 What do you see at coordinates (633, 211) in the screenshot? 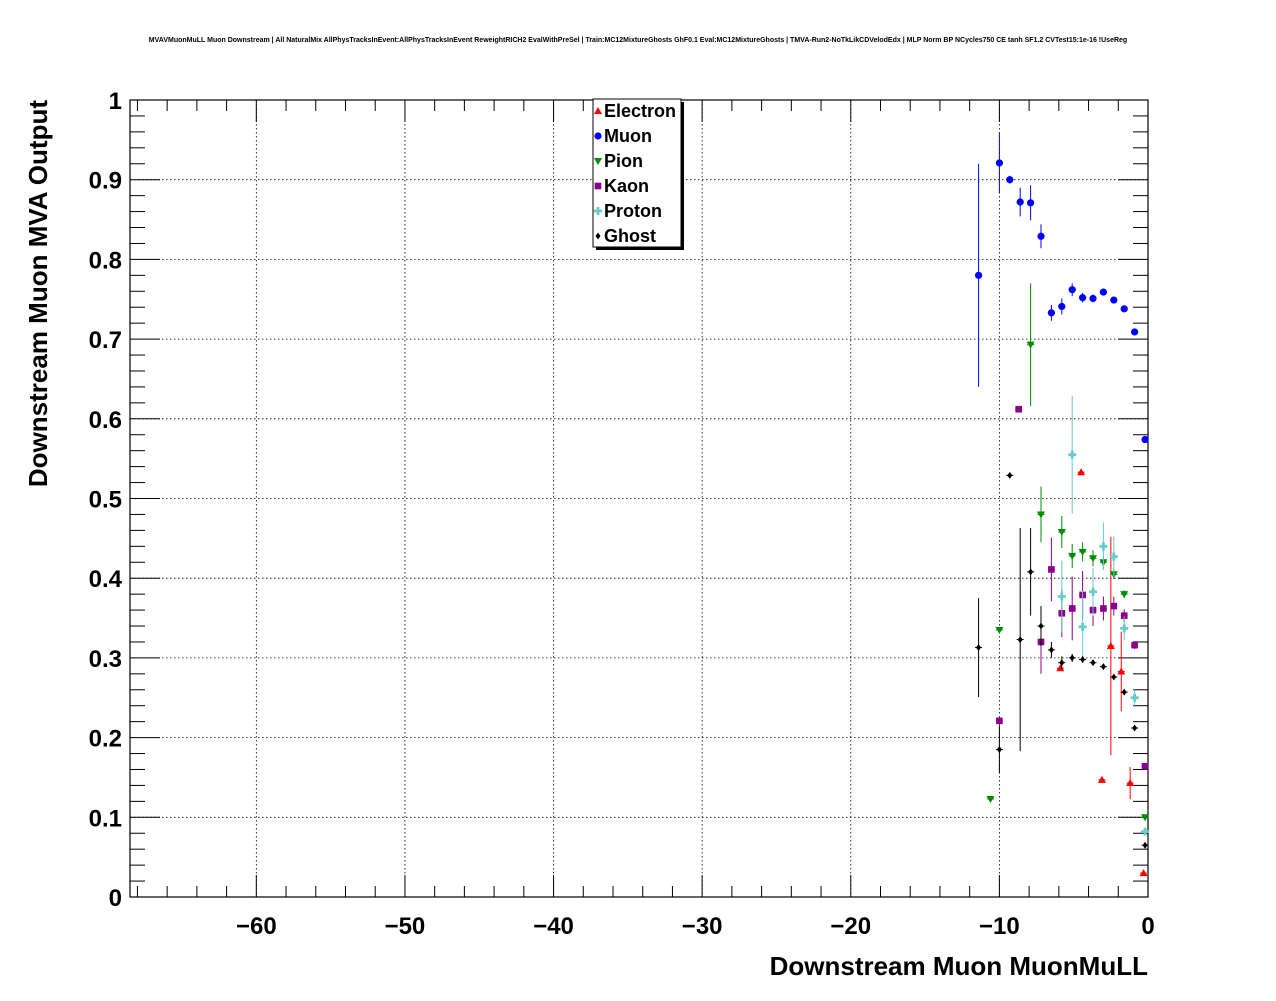
I see `legend-label-proton: Proton` at bounding box center [633, 211].